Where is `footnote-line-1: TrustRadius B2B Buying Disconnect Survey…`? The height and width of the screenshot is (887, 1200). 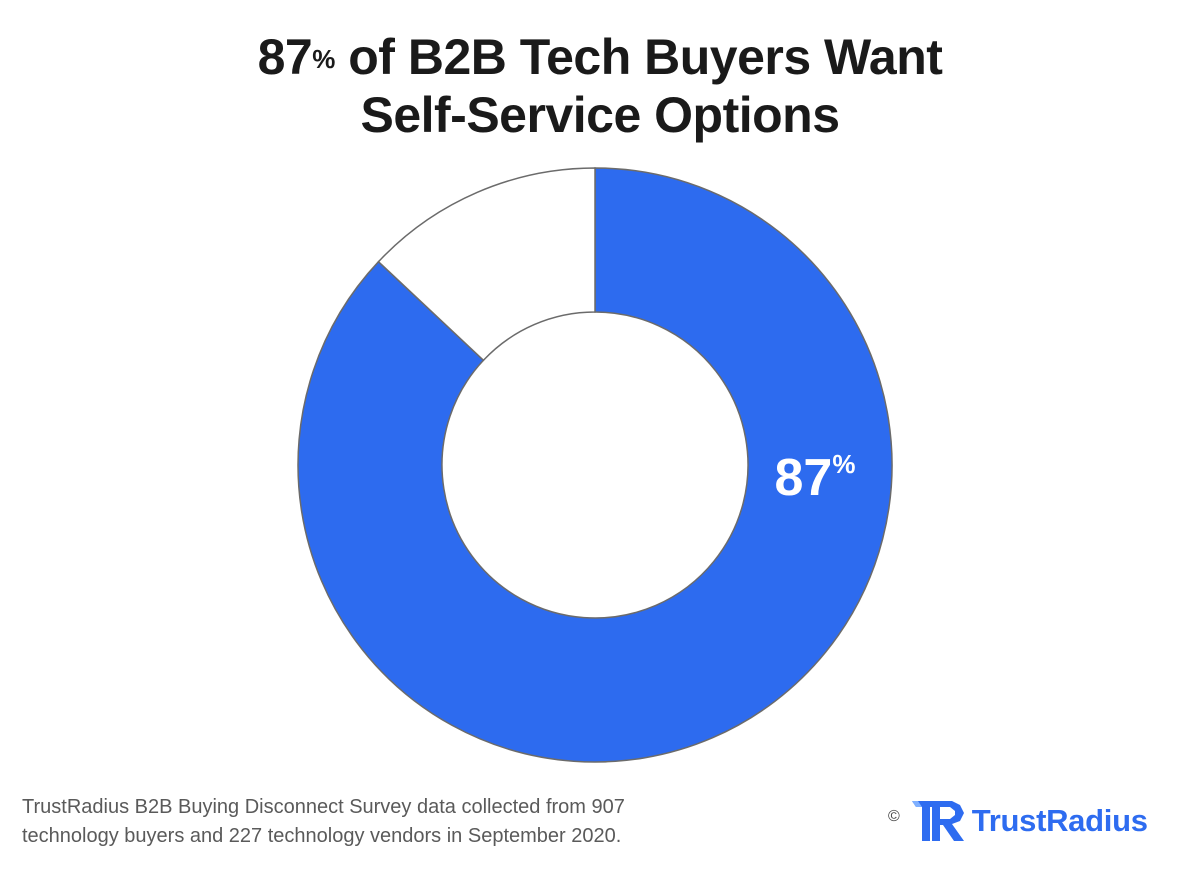 footnote-line-1: TrustRadius B2B Buying Disconnect Survey… is located at coordinates (323, 807).